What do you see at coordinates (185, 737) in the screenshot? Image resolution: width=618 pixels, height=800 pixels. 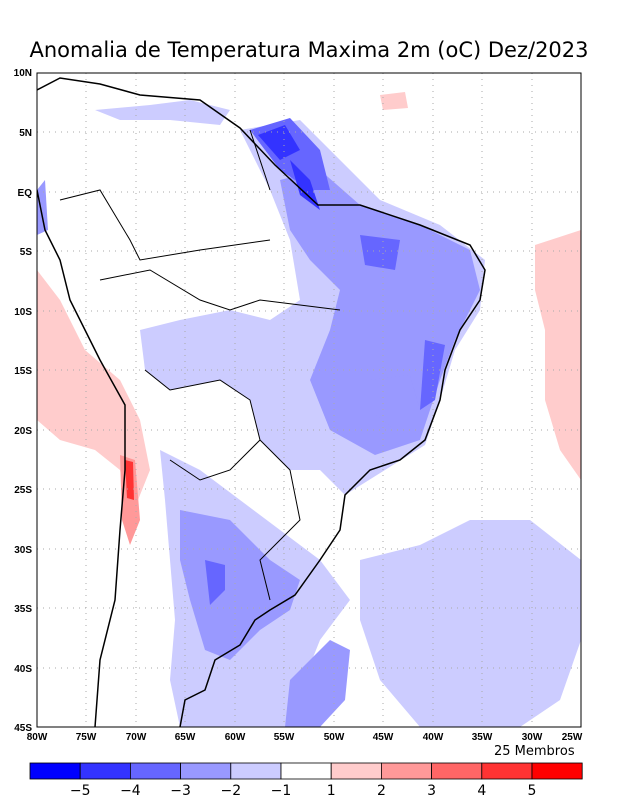 I see `lon-label: 65W` at bounding box center [185, 737].